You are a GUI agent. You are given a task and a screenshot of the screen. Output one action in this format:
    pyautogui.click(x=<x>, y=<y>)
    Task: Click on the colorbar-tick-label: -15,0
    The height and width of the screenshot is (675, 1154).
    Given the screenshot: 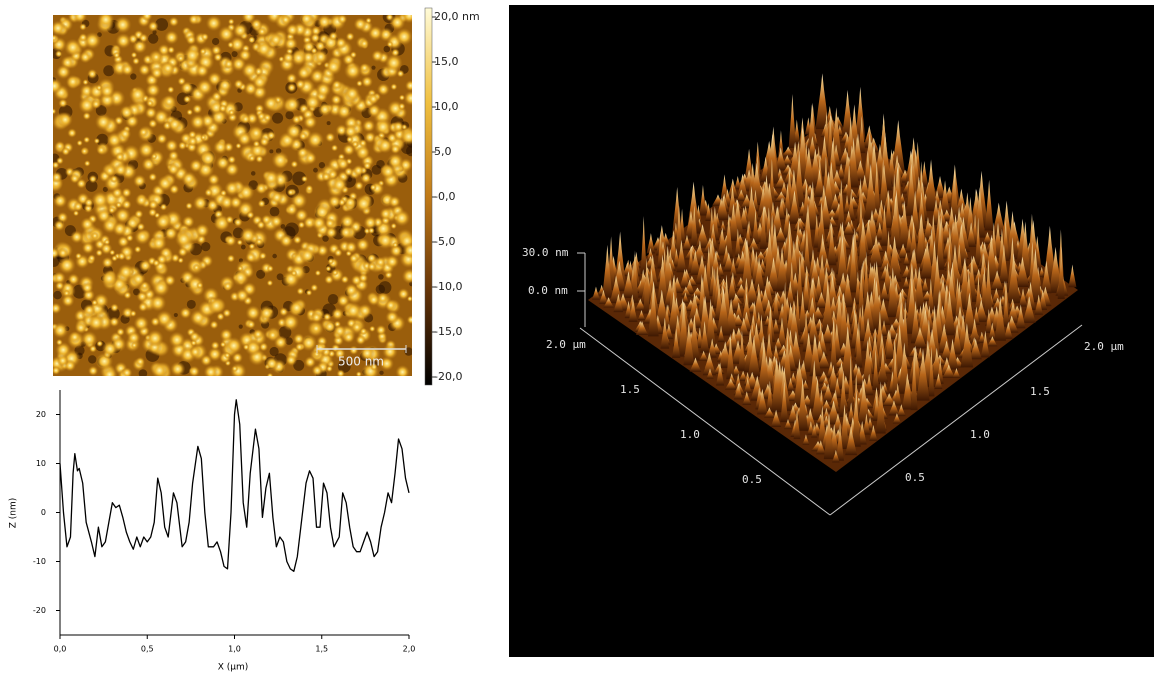 What is the action you would take?
    pyautogui.click(x=448, y=331)
    